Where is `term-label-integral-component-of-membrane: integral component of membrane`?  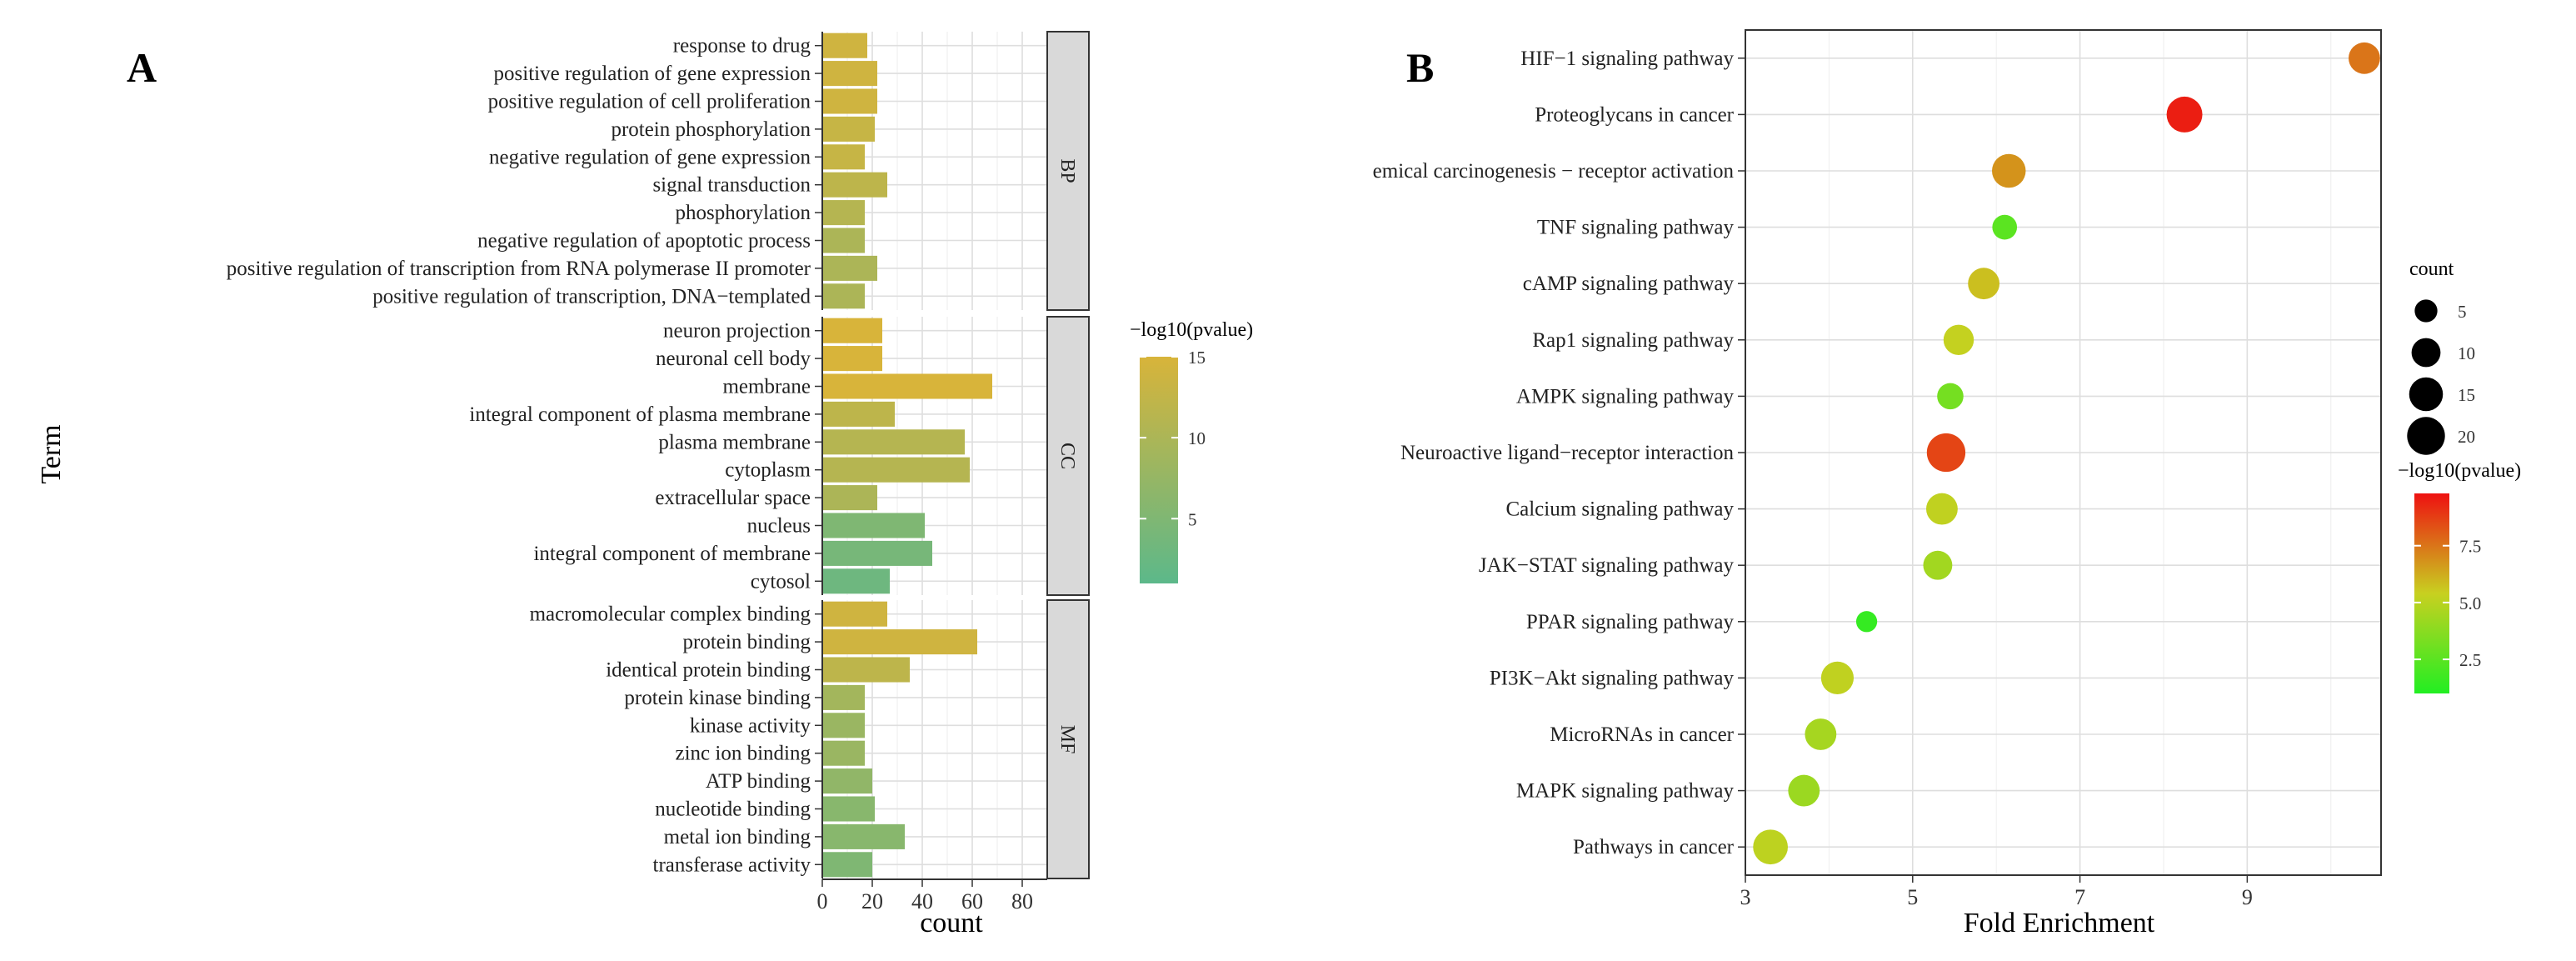 term-label-integral-component-of-membrane: integral component of membrane is located at coordinates (672, 554).